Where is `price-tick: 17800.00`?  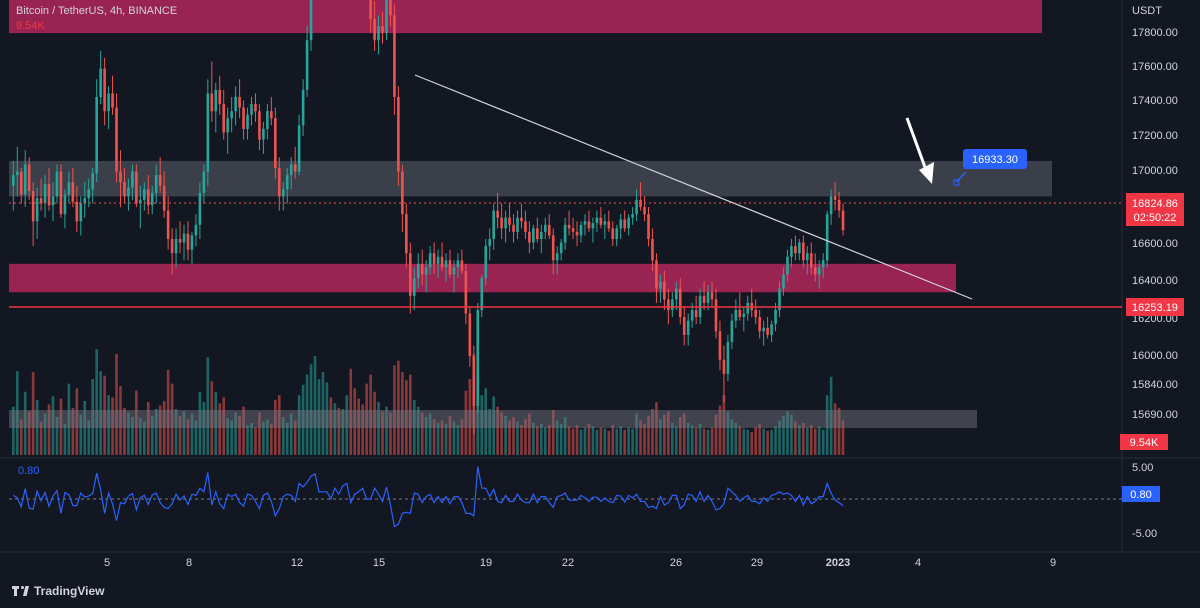 price-tick: 17800.00 is located at coordinates (1155, 33).